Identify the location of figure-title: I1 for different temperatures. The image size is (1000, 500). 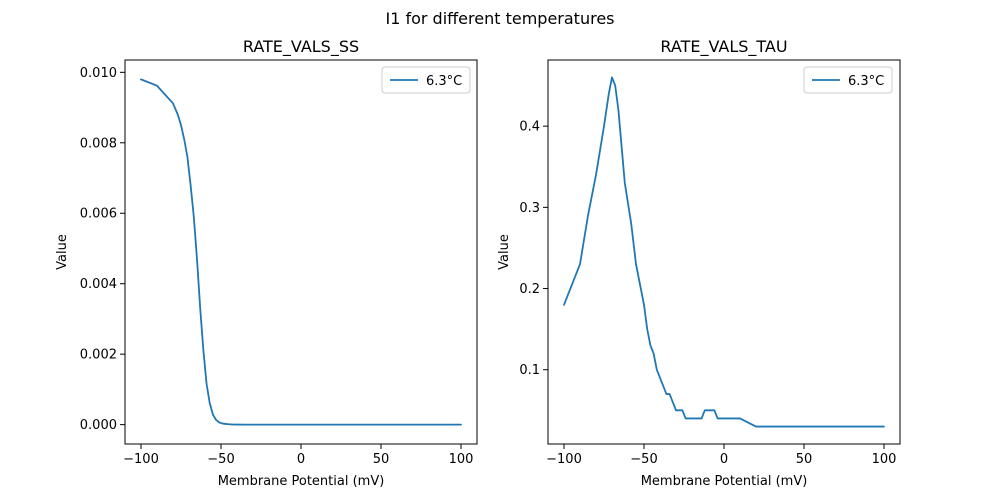
(499, 18).